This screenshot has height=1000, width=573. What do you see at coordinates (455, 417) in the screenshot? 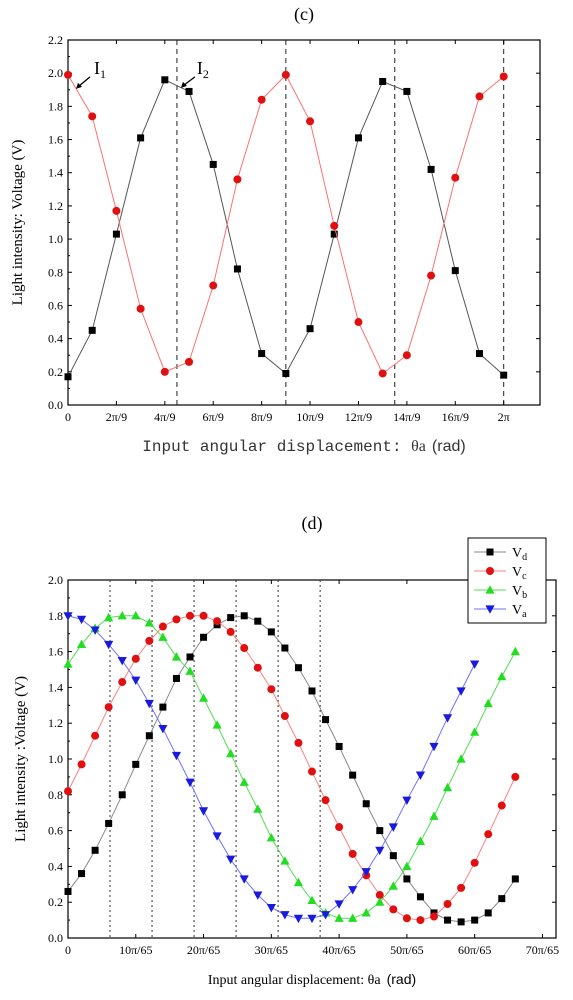
I see `x-tick-label: 16π/9` at bounding box center [455, 417].